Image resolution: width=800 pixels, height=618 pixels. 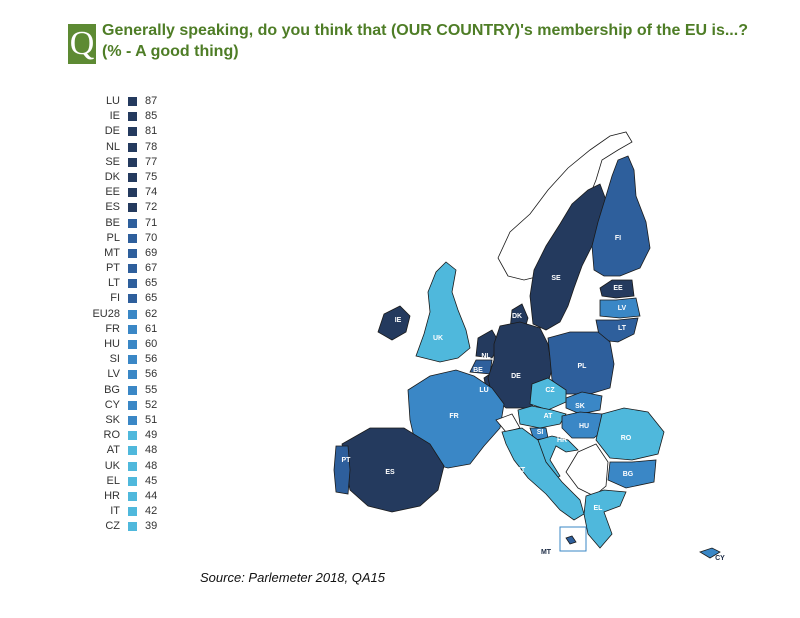 I want to click on legend-value: 48, so click(x=151, y=465).